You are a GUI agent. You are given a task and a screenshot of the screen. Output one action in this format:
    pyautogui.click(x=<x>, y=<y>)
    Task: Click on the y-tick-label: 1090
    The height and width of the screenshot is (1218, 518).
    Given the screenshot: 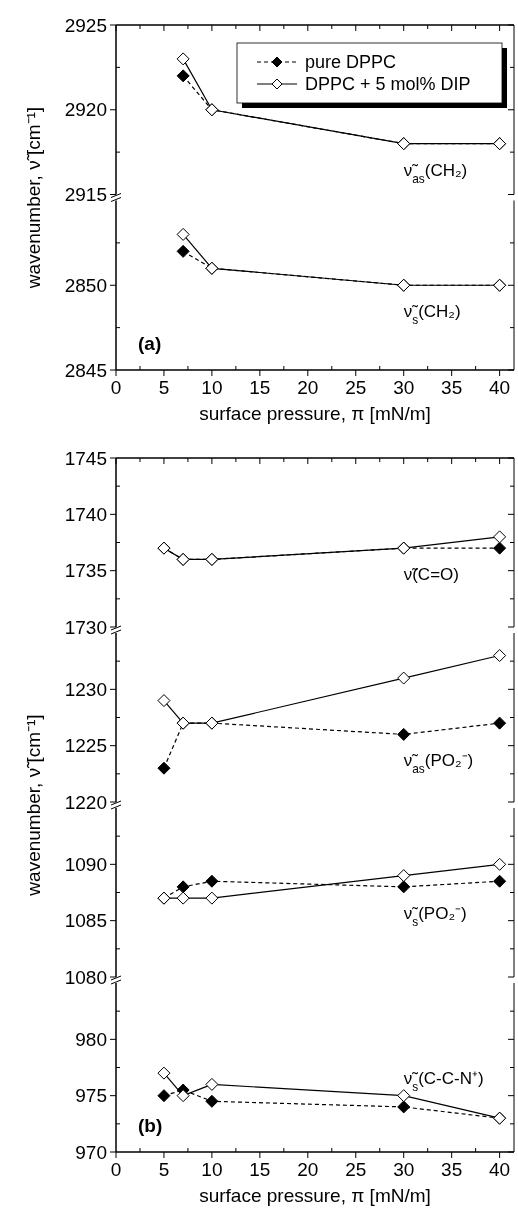 What is the action you would take?
    pyautogui.click(x=85, y=864)
    